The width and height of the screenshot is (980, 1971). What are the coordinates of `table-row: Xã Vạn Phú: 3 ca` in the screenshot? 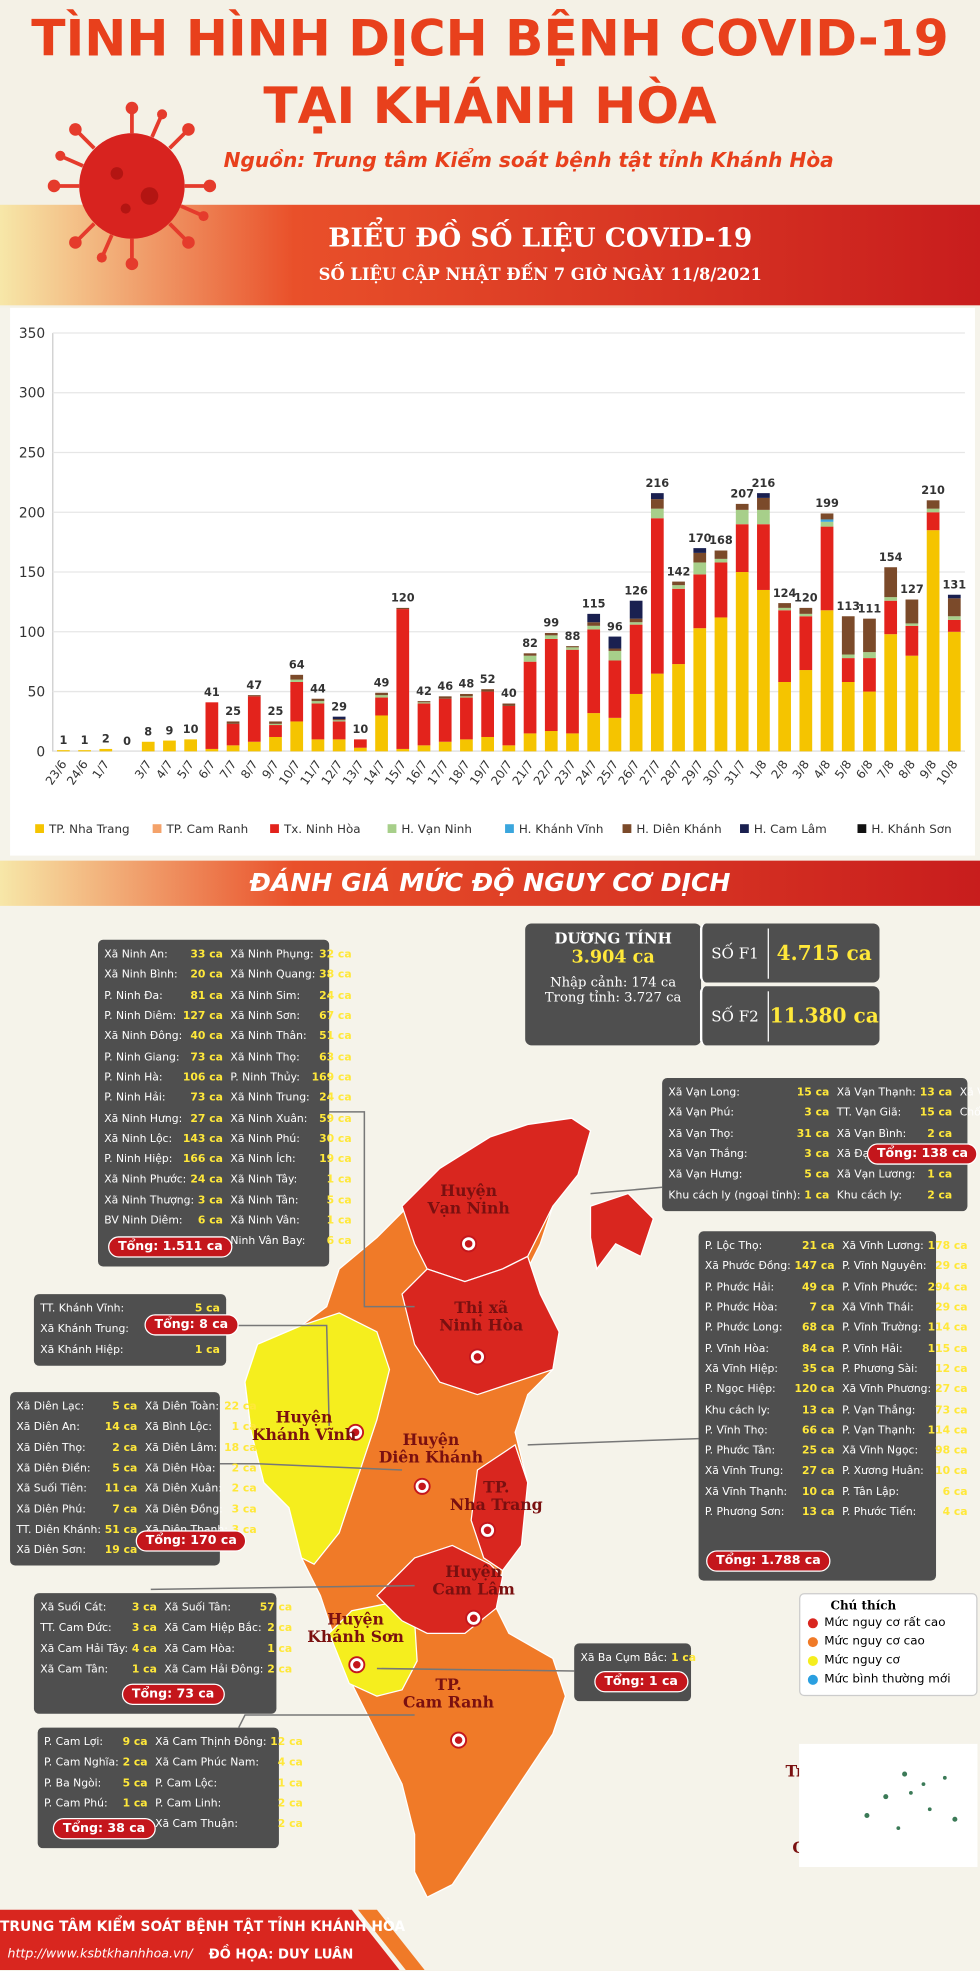 It's located at (748, 1114).